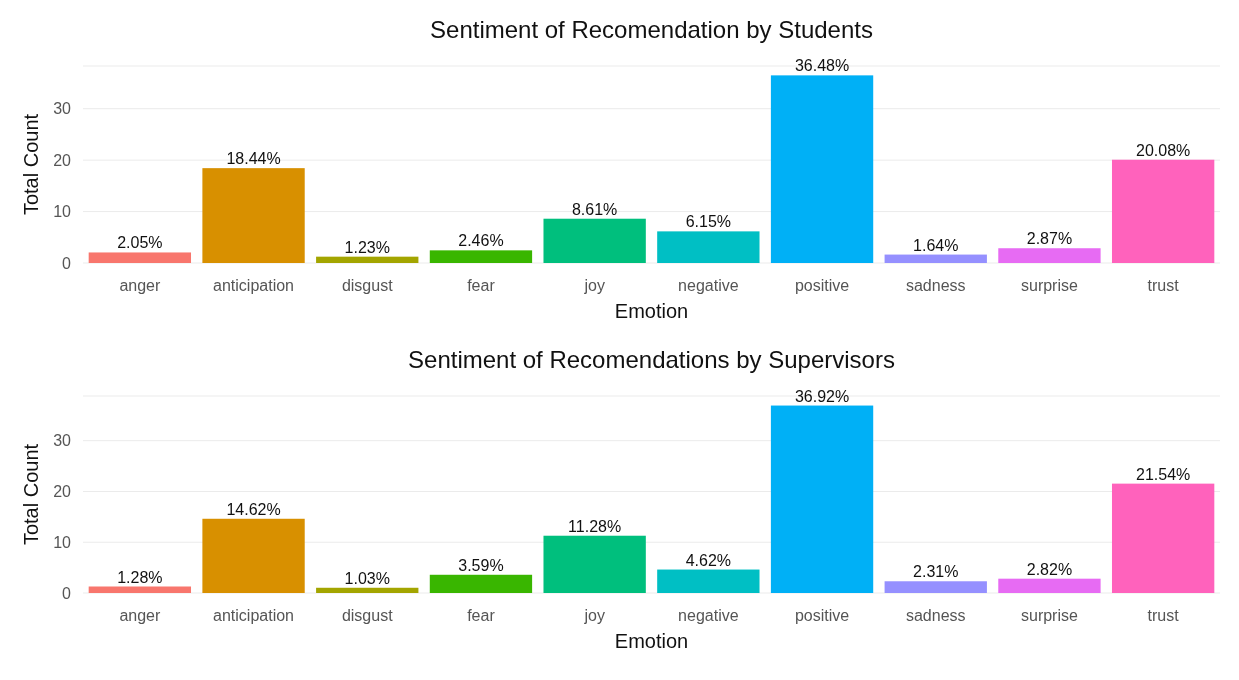 The width and height of the screenshot is (1239, 680). I want to click on data-label: 36.92%, so click(822, 396).